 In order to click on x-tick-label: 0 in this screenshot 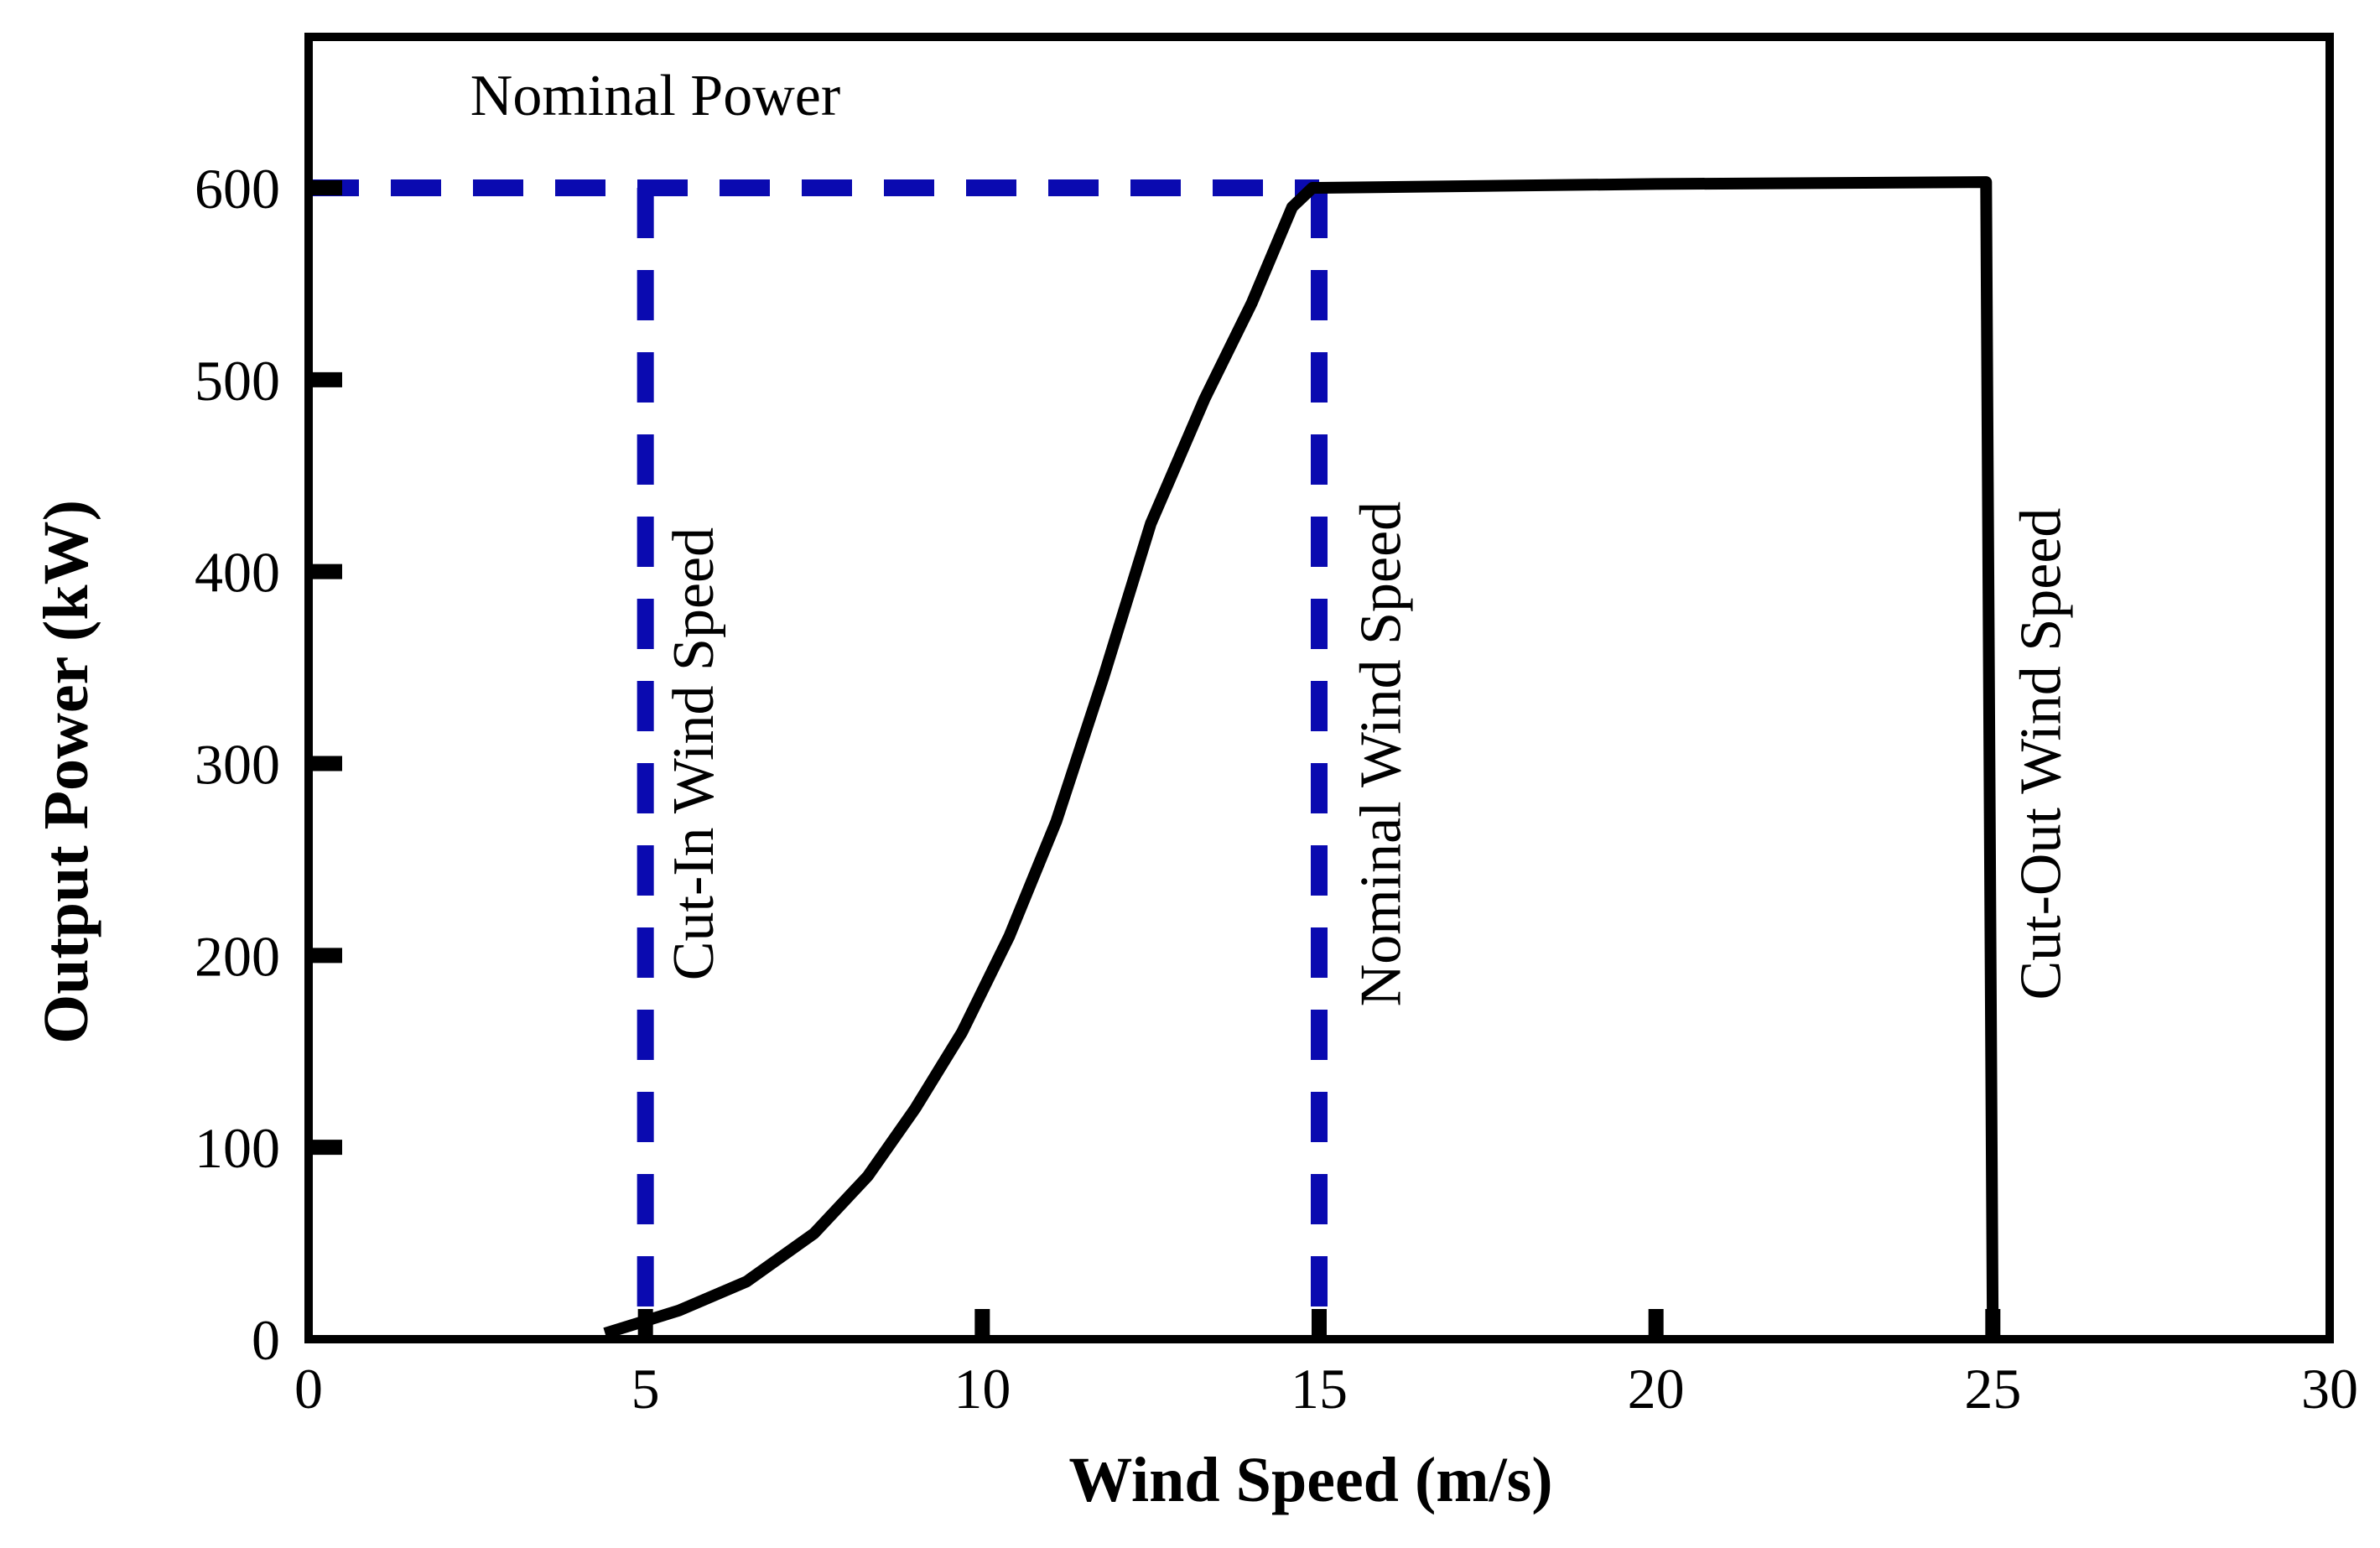, I will do `click(308, 1389)`.